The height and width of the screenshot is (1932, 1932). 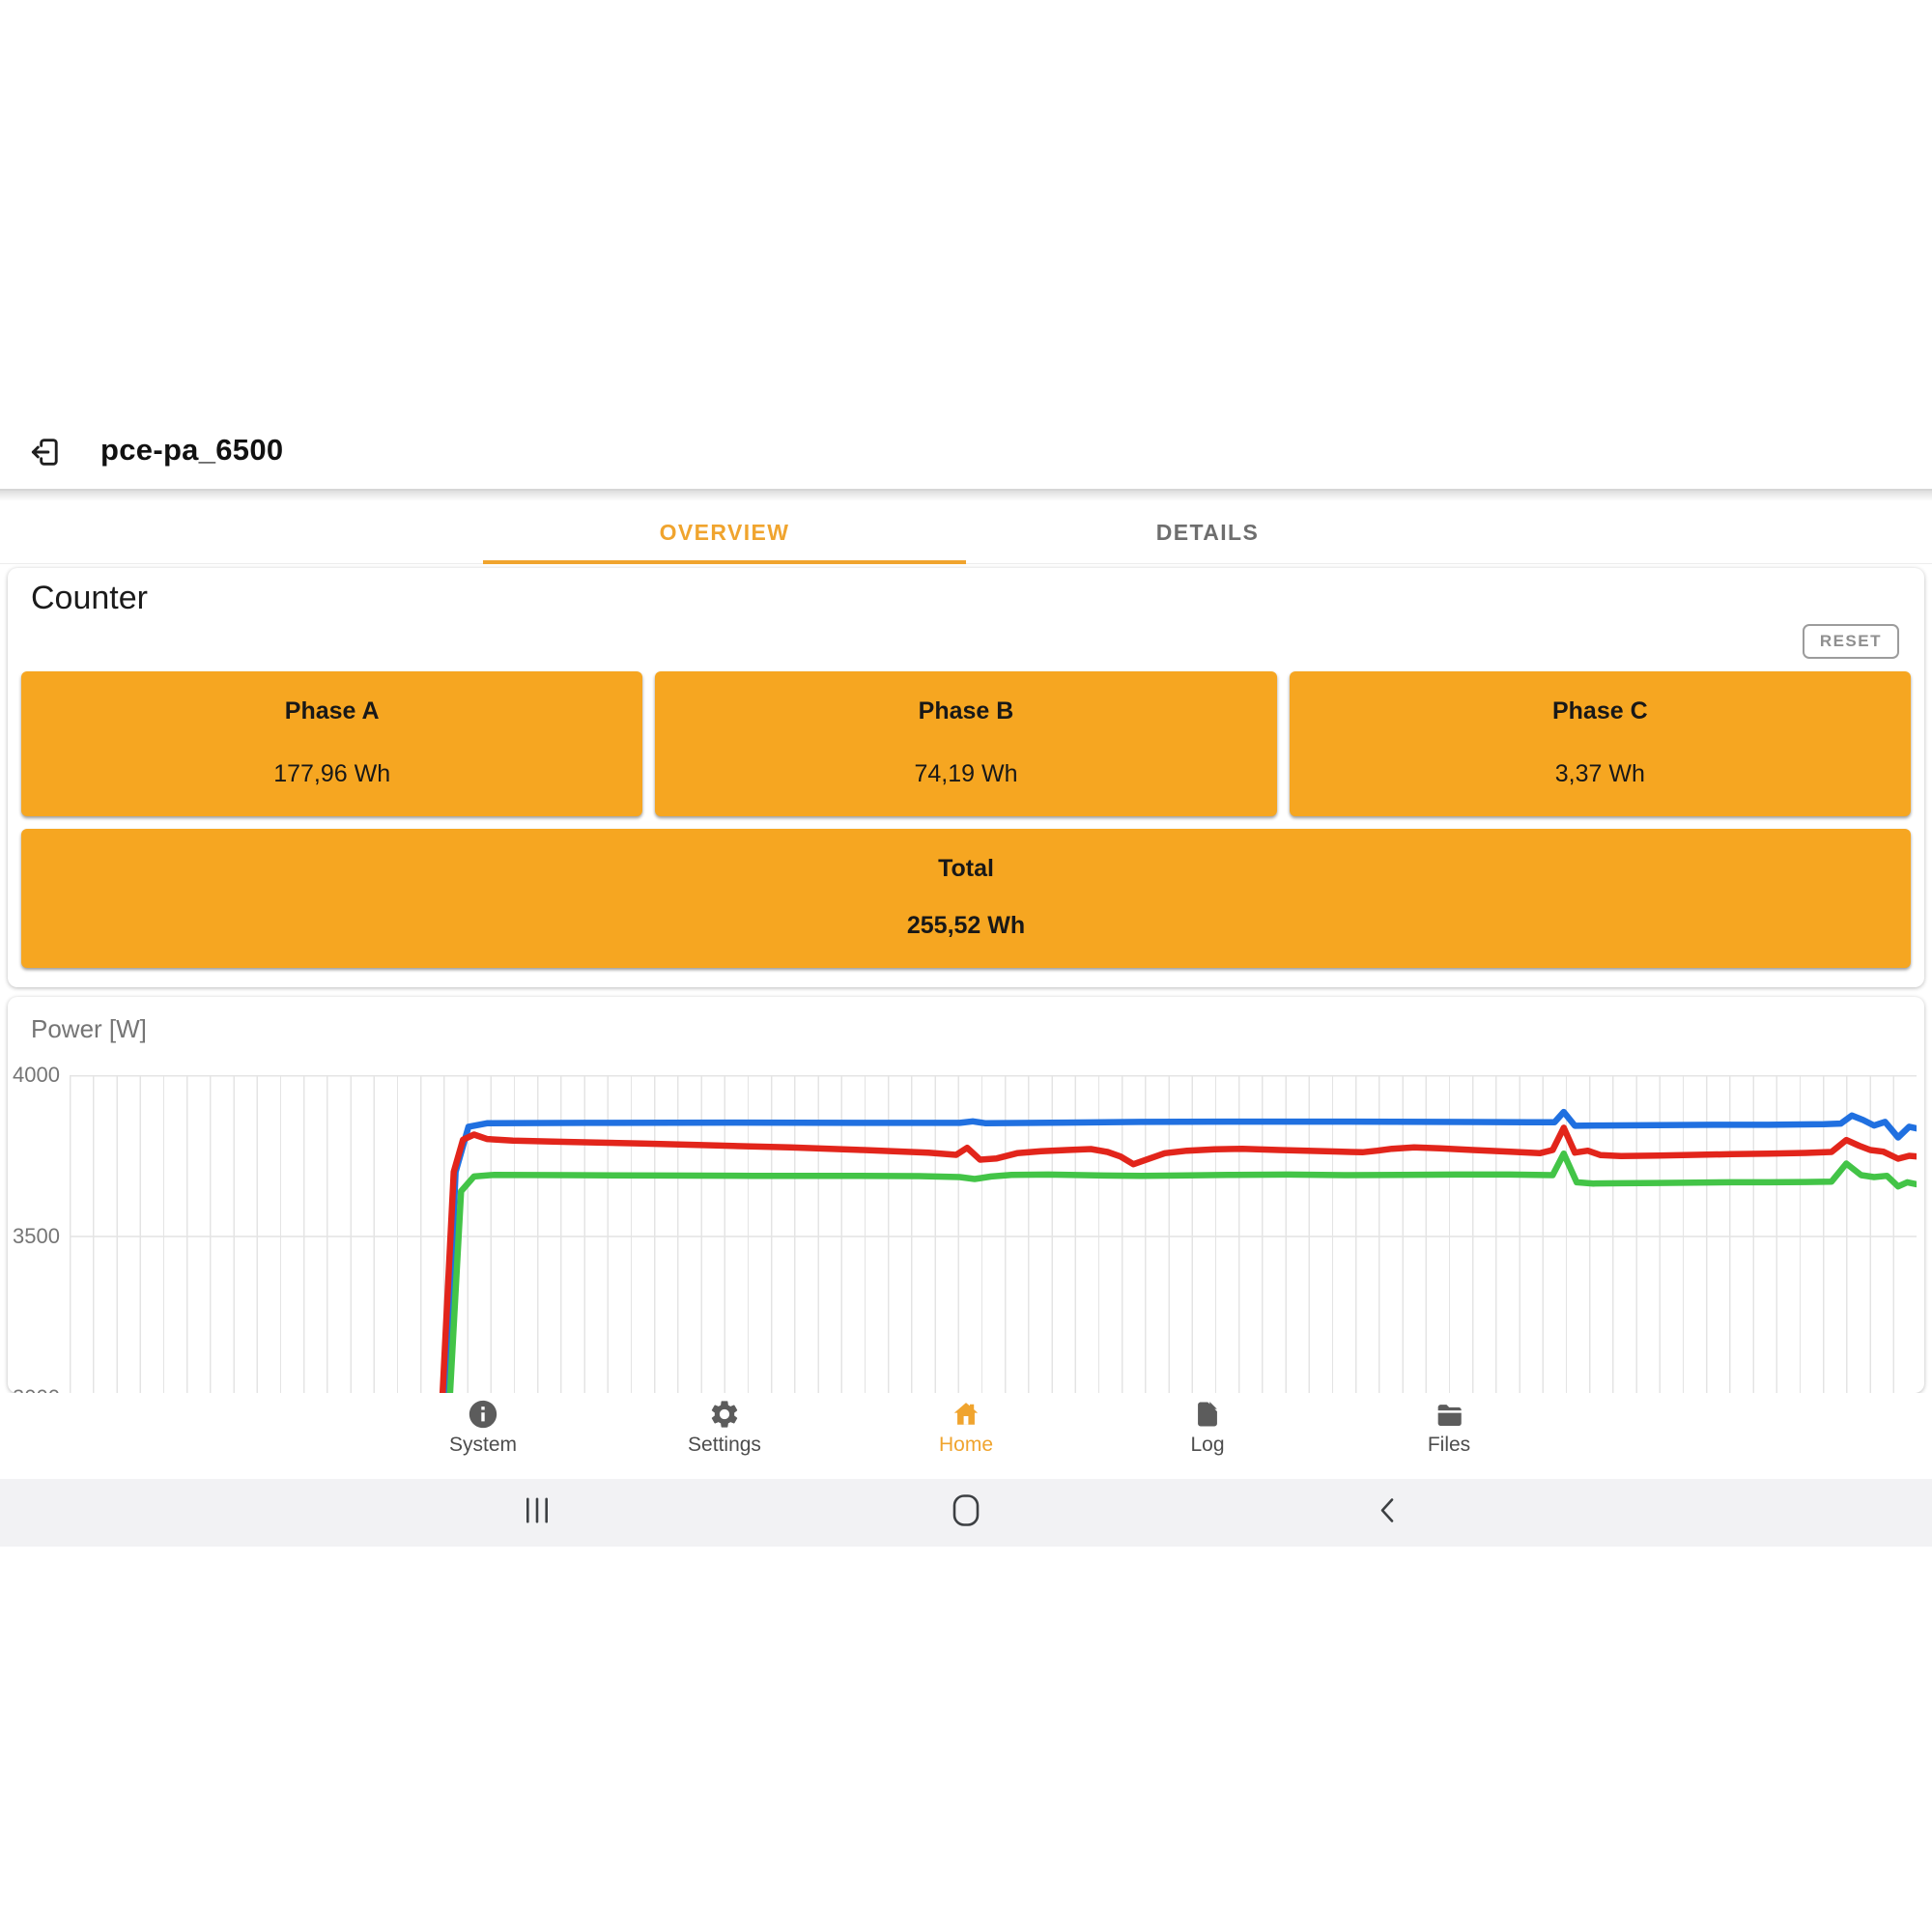 I want to click on gear-icon, so click(x=724, y=1414).